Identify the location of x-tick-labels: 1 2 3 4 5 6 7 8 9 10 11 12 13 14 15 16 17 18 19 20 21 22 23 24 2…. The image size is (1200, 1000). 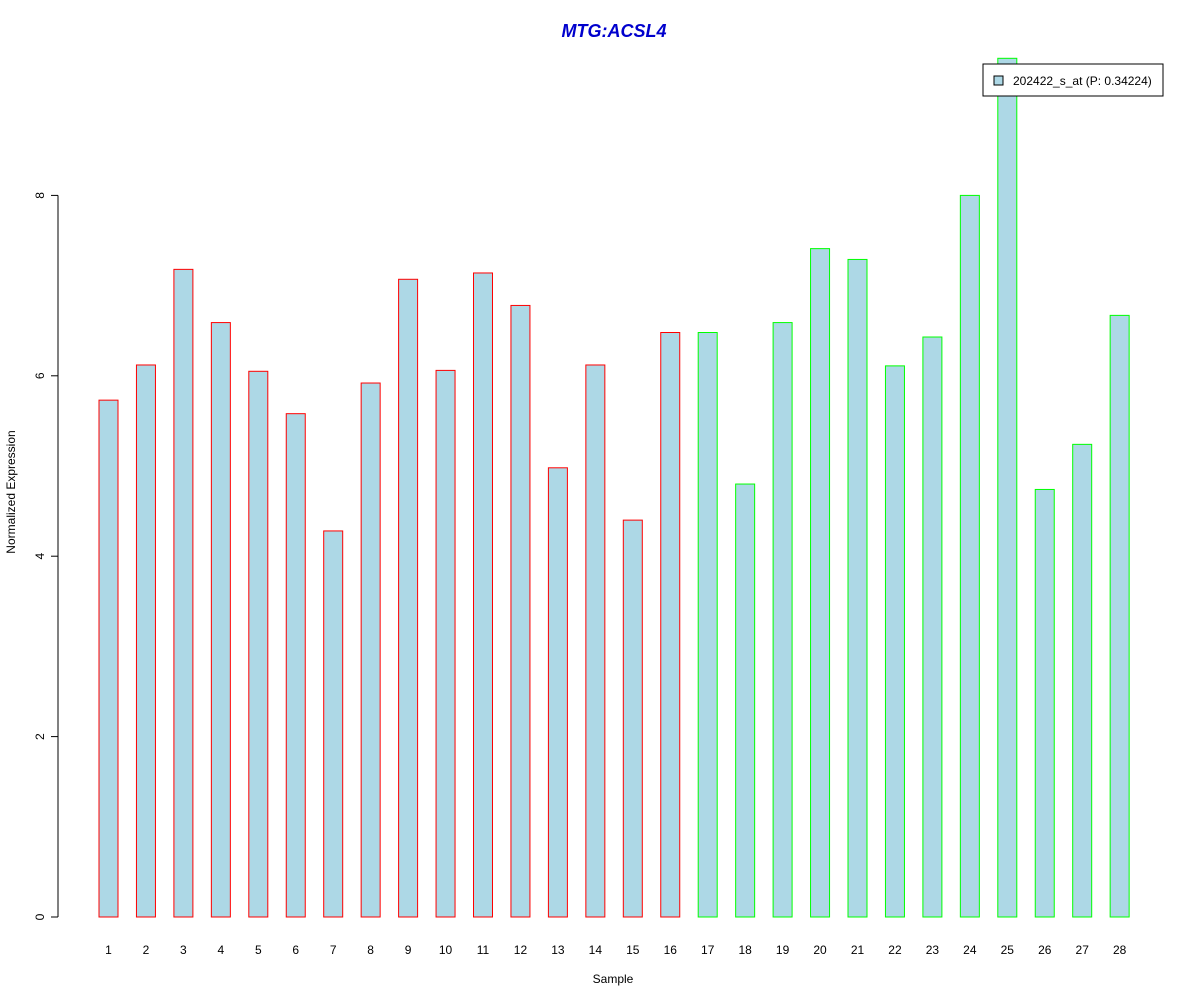
(615, 950).